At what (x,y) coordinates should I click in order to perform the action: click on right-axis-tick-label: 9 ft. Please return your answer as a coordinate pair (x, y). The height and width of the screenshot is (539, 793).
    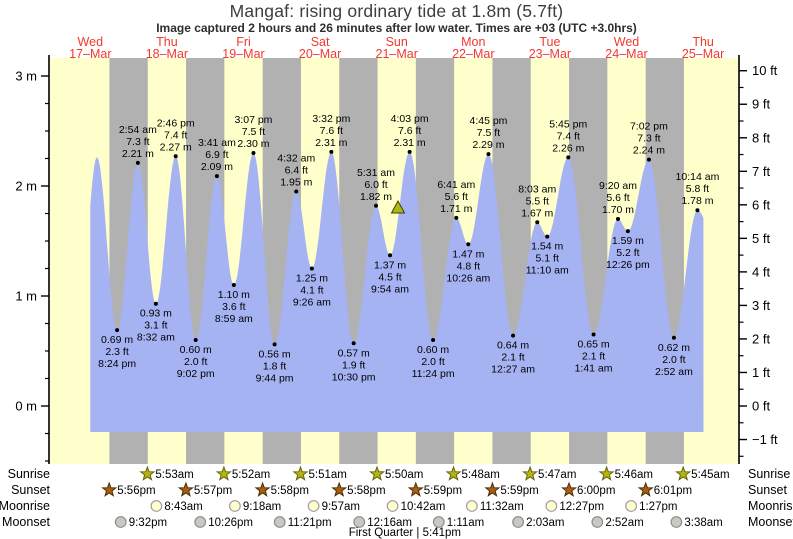
    Looking at the image, I should click on (761, 104).